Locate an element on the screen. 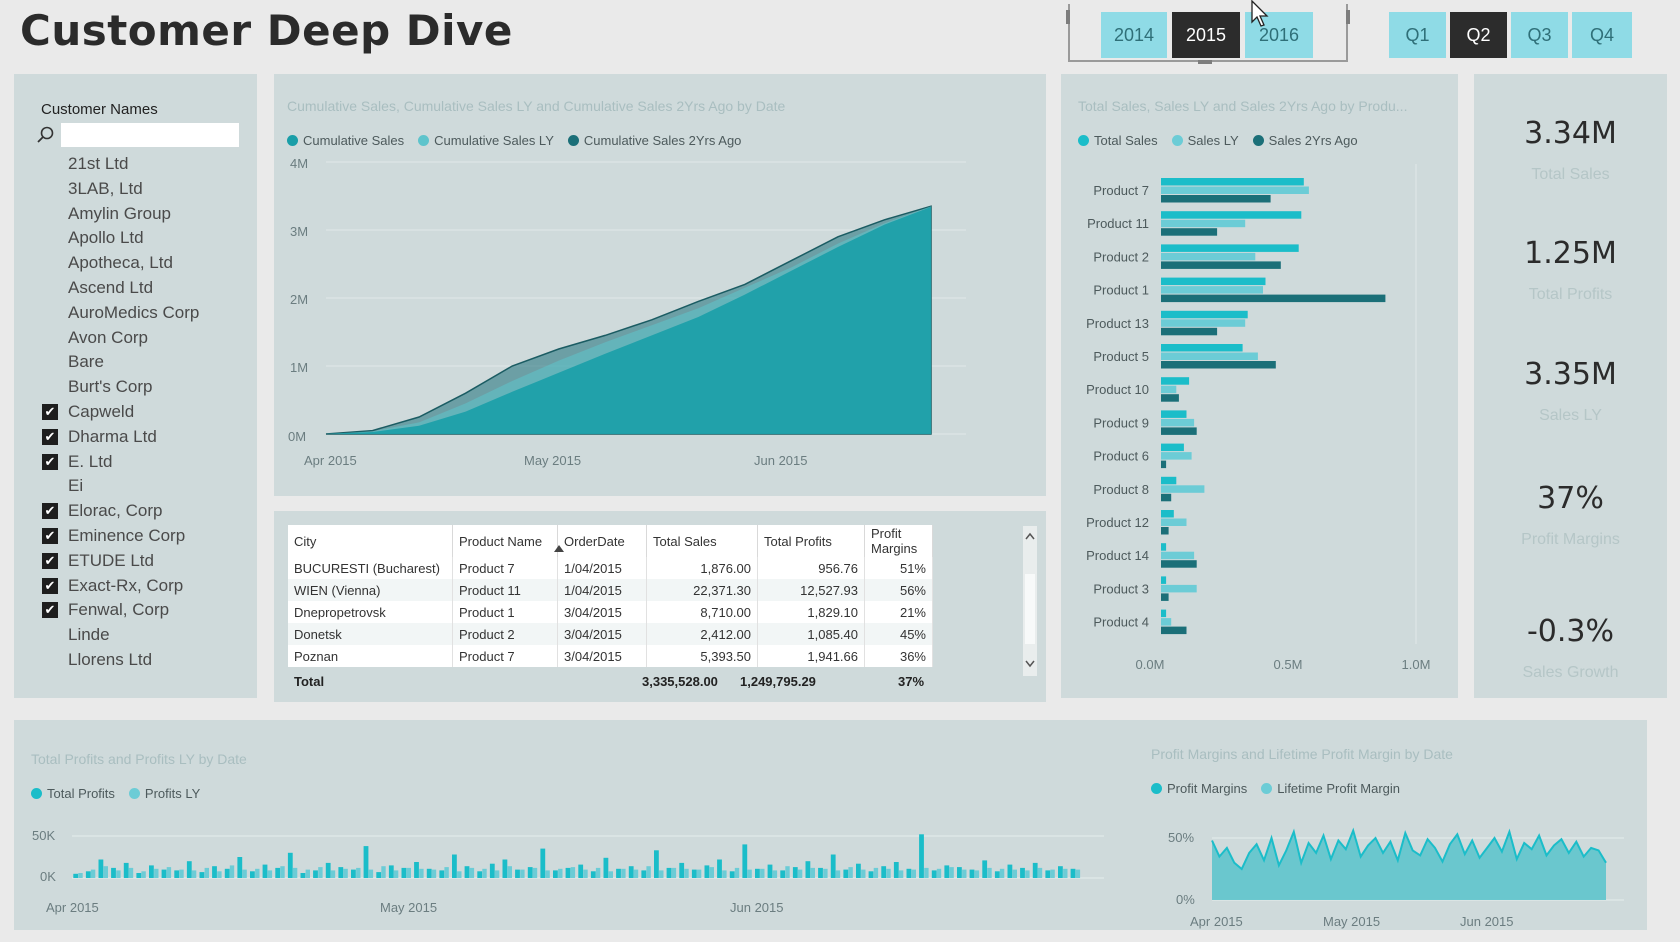 This screenshot has width=1680, height=942. y-tick-label: 1M is located at coordinates (299, 367).